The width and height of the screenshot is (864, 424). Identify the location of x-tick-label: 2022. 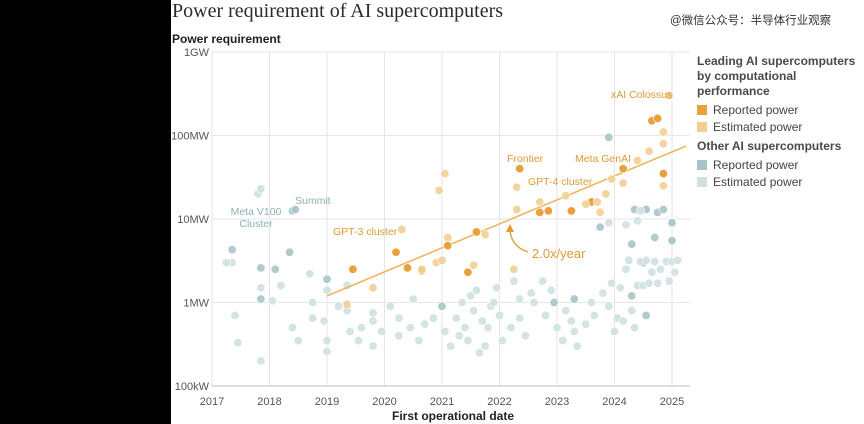
(499, 402).